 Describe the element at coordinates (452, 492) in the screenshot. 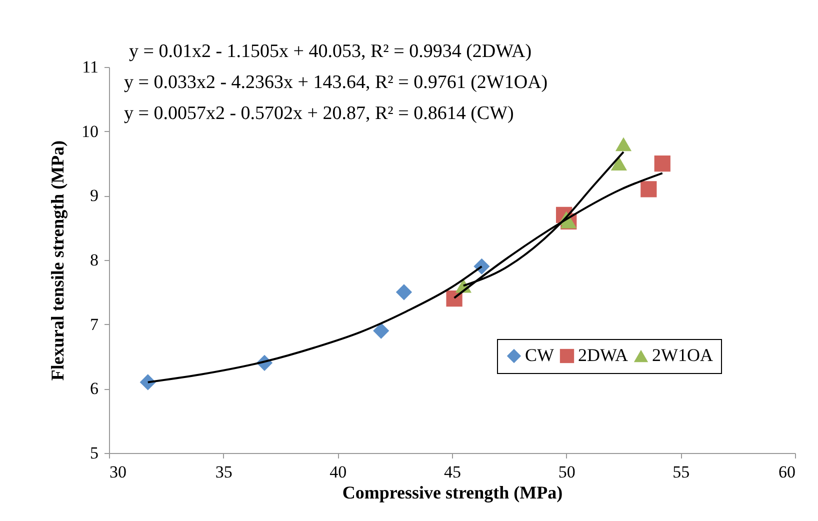

I see `x-axis-title: Compressive strength (MPa)` at that location.